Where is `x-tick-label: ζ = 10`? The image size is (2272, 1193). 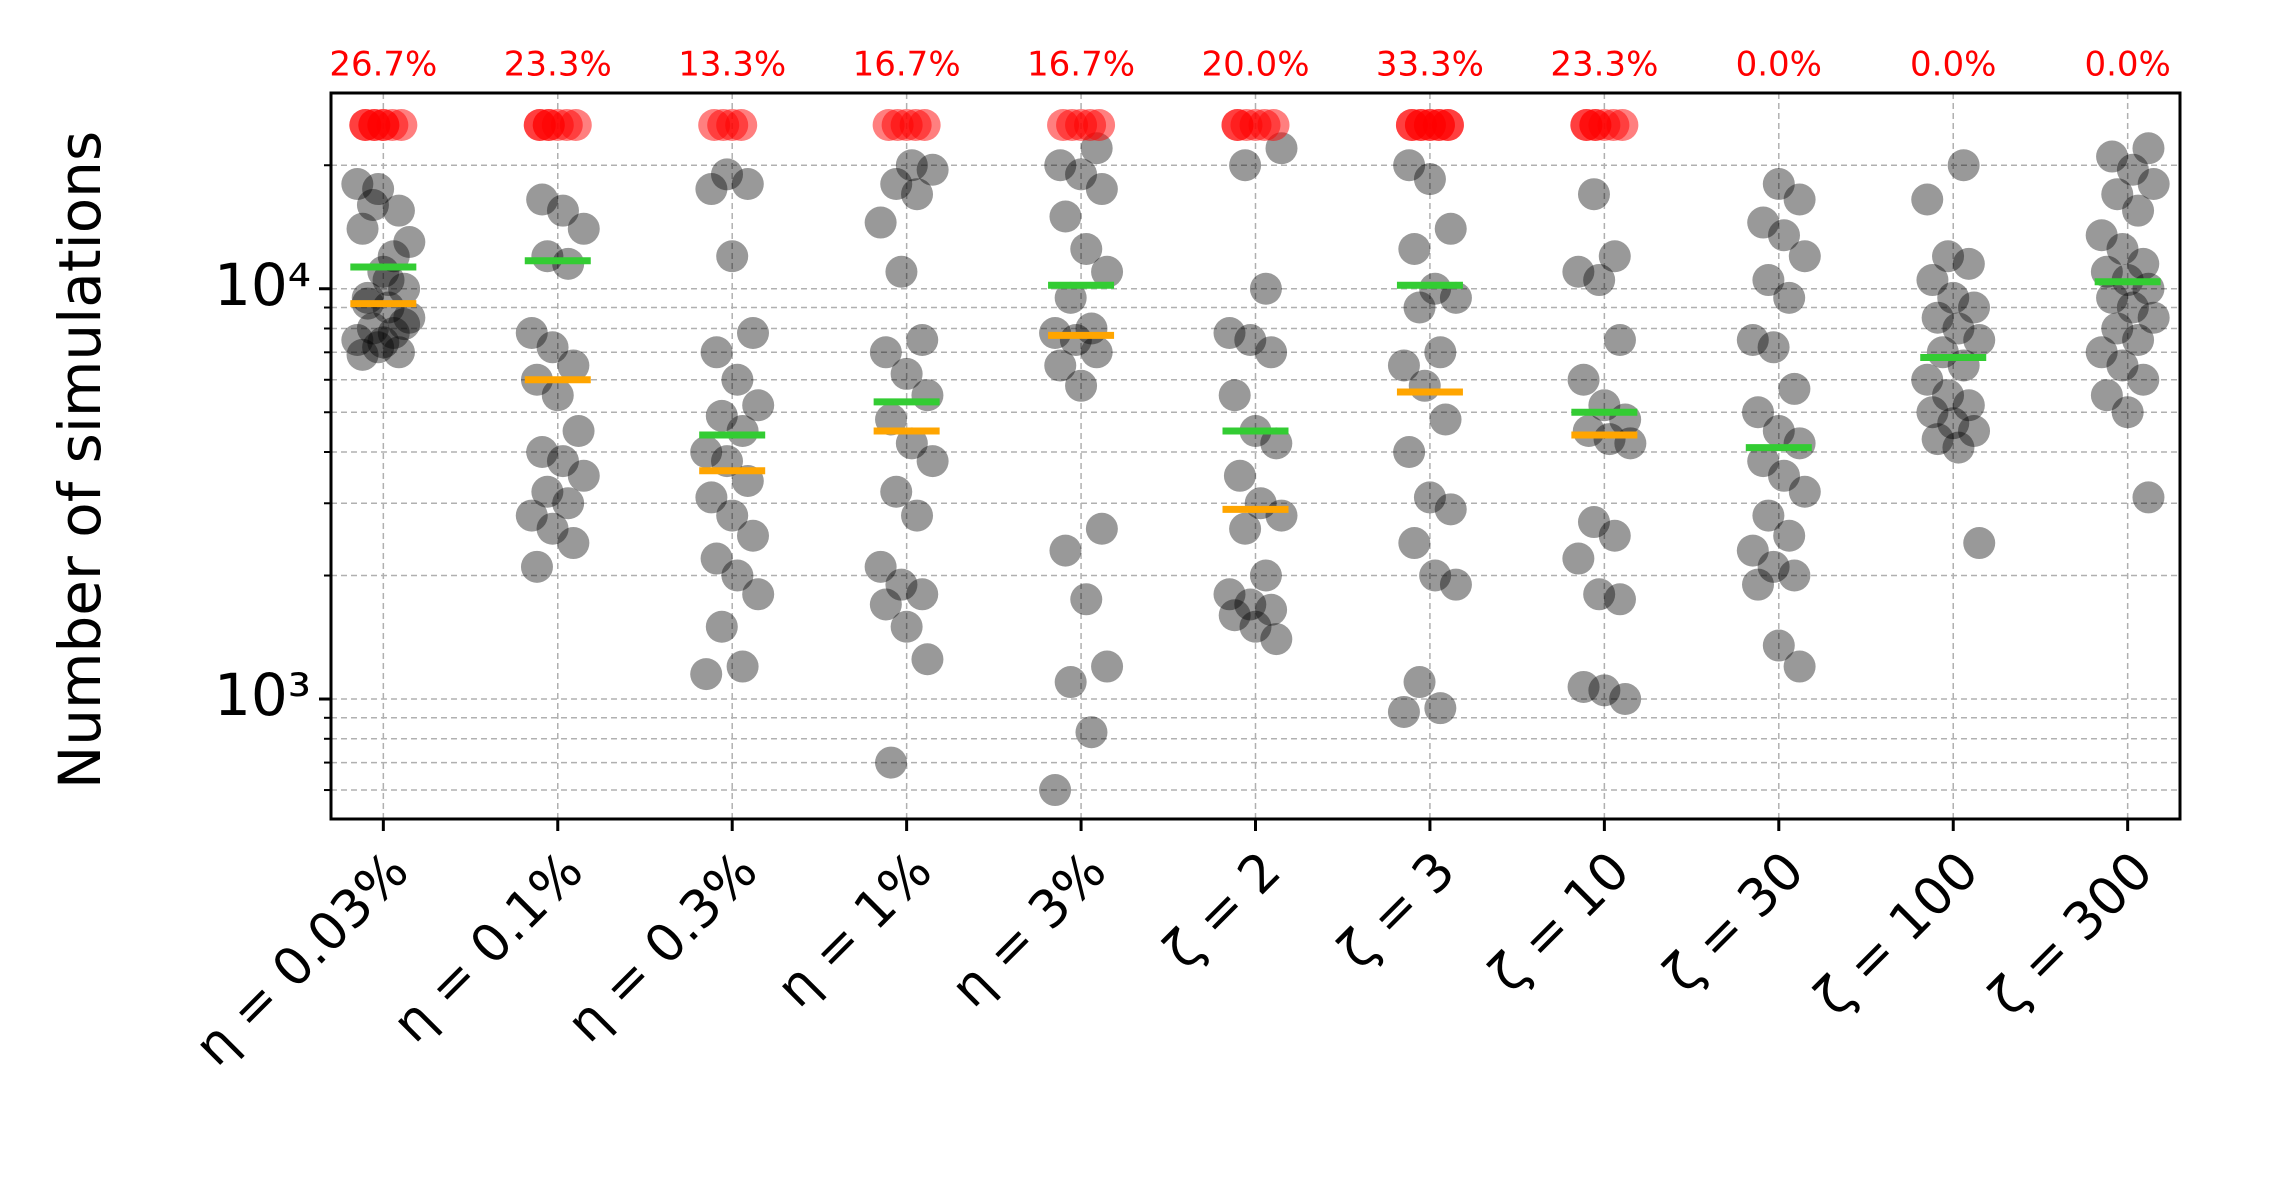
x-tick-label: ζ = 10 is located at coordinates (1559, 922).